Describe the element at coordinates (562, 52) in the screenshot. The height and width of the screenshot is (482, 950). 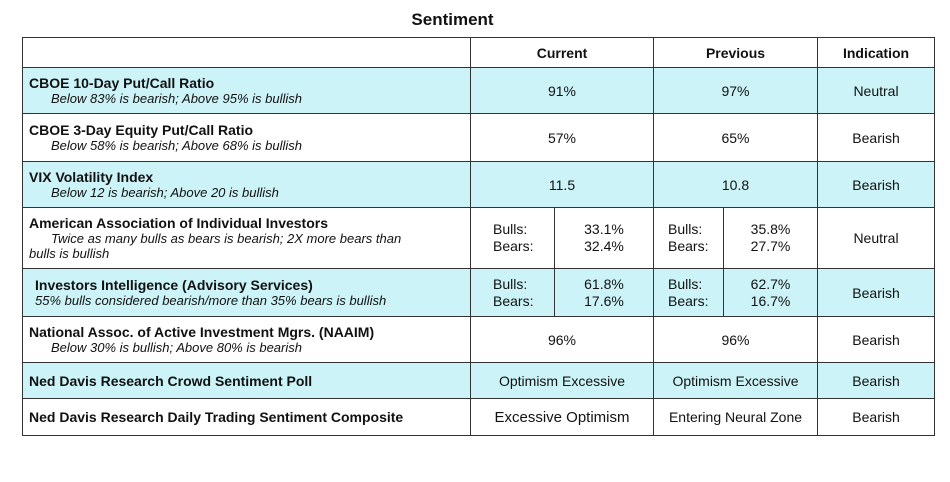
I see `header-current: Current` at that location.